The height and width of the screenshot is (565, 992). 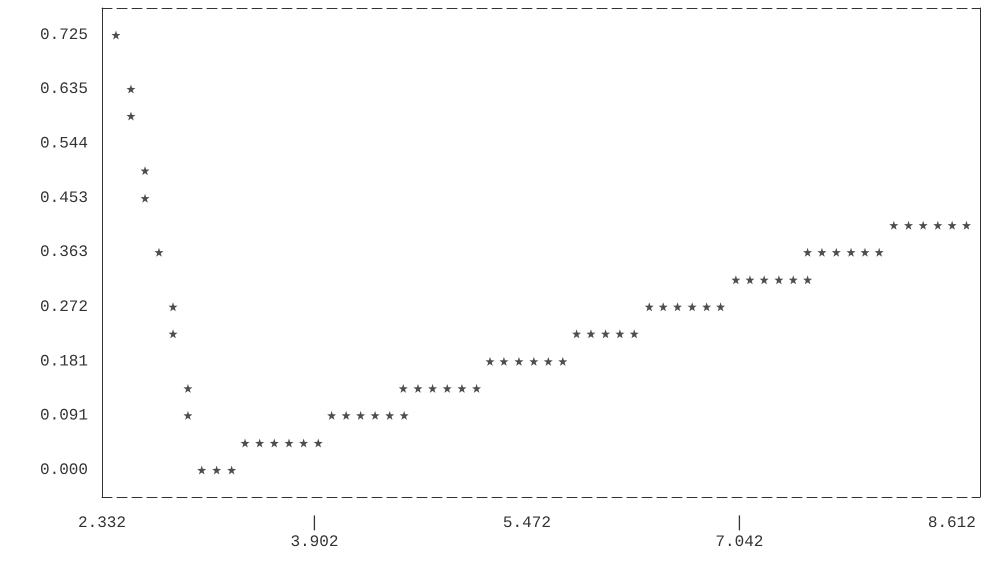 What do you see at coordinates (64, 89) in the screenshot?
I see `y-tick-label: 0.635` at bounding box center [64, 89].